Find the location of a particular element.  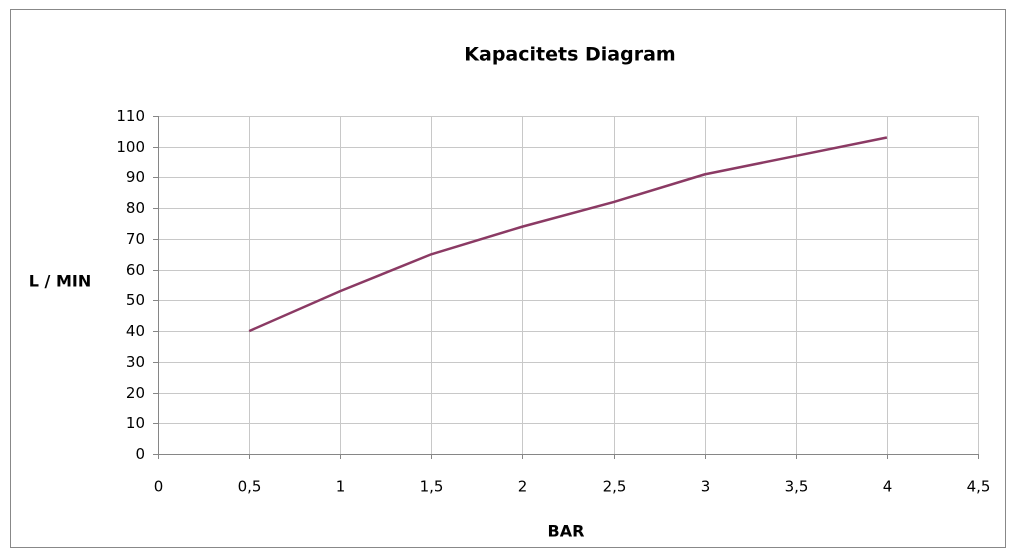

x-tick-label: 0 is located at coordinates (159, 487).